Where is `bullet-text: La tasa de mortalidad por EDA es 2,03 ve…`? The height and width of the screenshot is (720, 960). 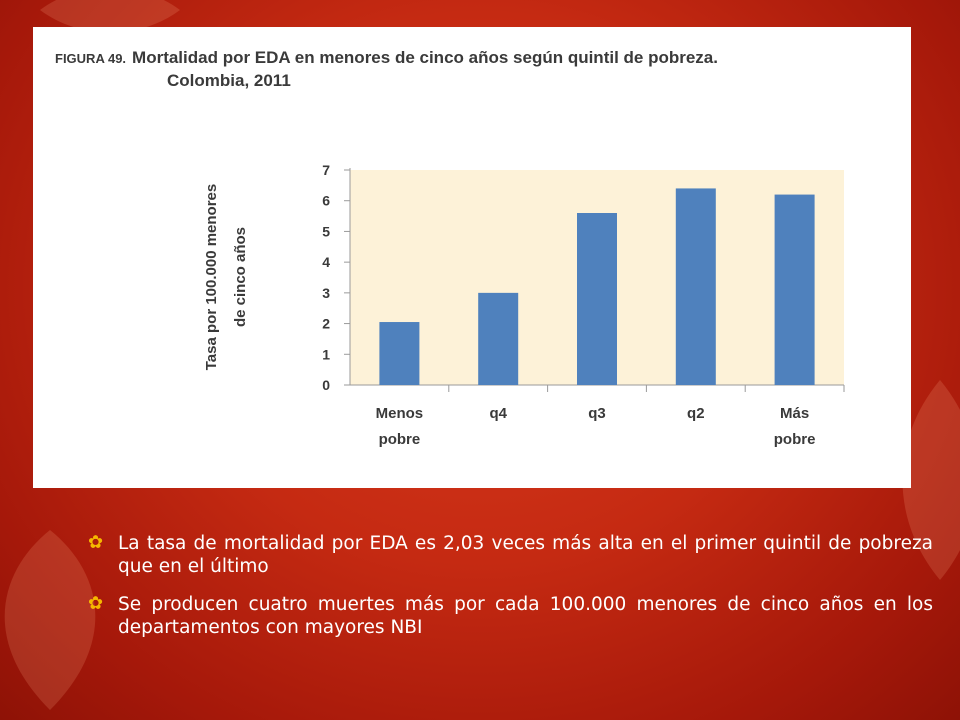
bullet-text: La tasa de mortalidad por EDA es 2,03 ve… is located at coordinates (525, 555).